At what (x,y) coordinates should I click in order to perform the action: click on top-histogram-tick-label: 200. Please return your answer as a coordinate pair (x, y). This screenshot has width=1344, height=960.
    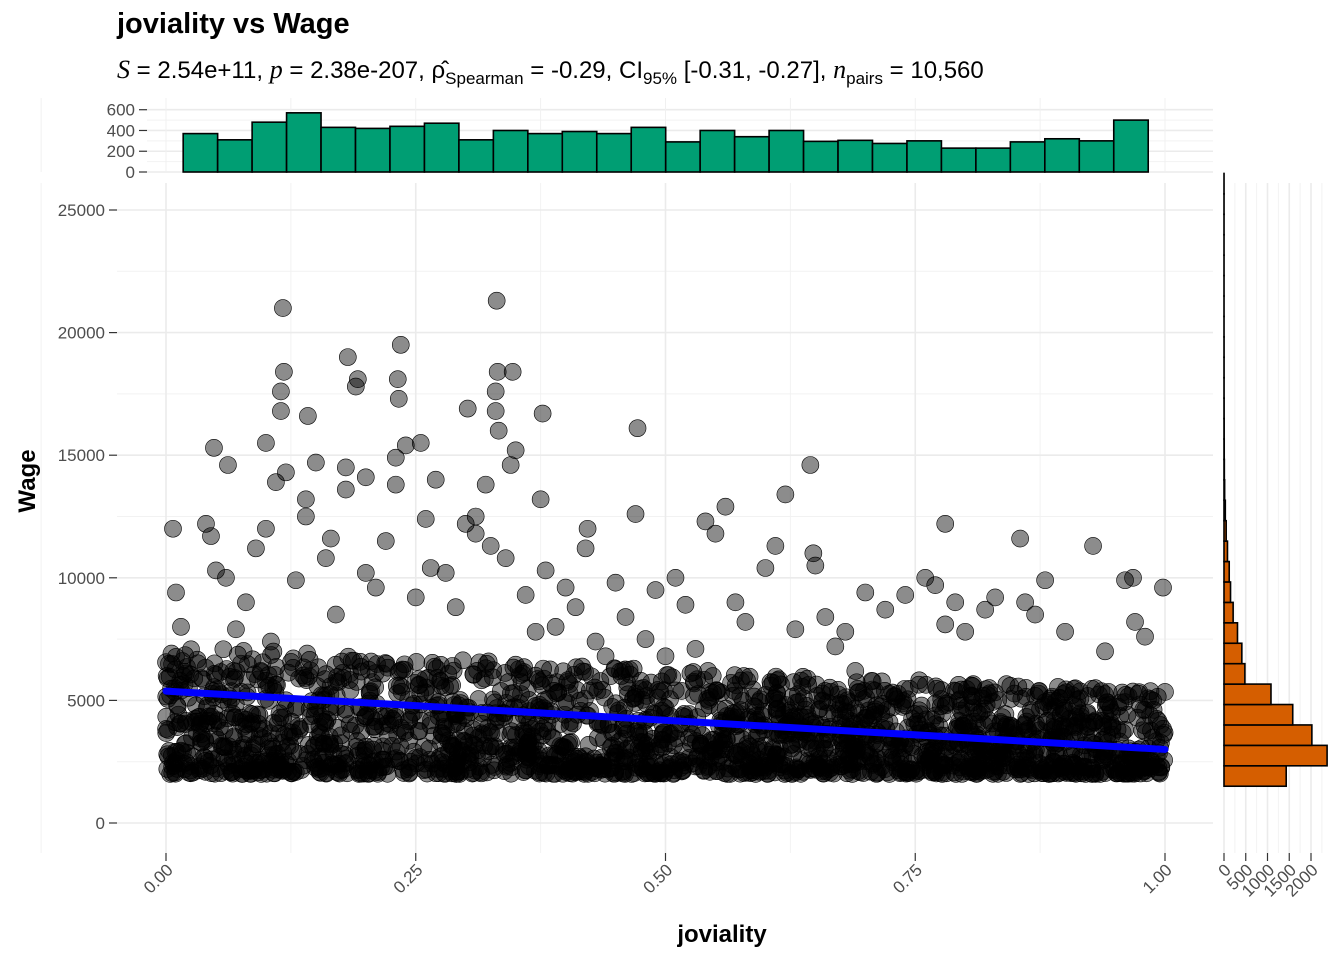
    Looking at the image, I should click on (121, 151).